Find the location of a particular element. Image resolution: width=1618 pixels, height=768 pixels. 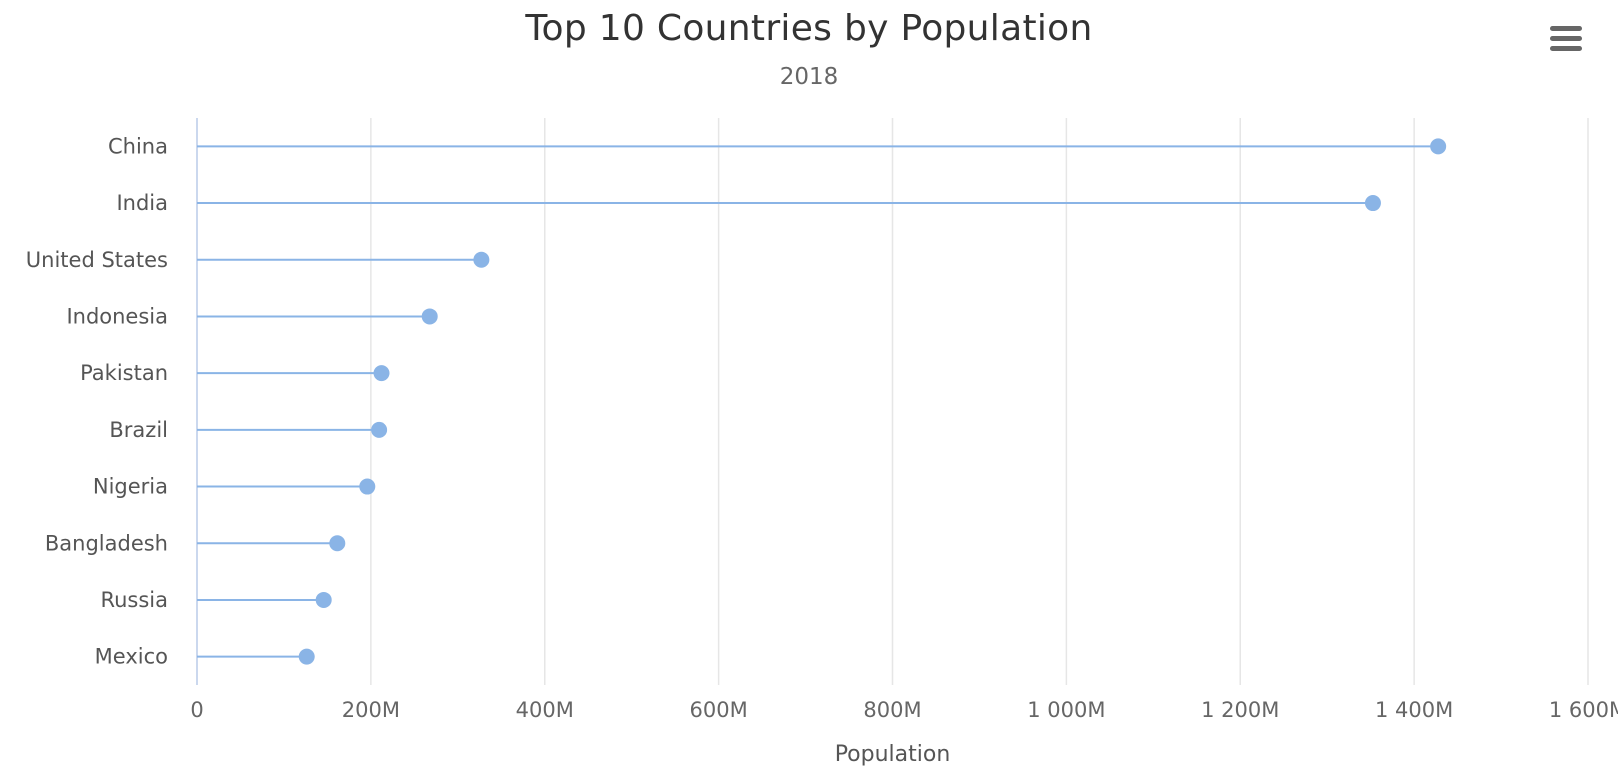

x-tick-label: 800M is located at coordinates (892, 710).